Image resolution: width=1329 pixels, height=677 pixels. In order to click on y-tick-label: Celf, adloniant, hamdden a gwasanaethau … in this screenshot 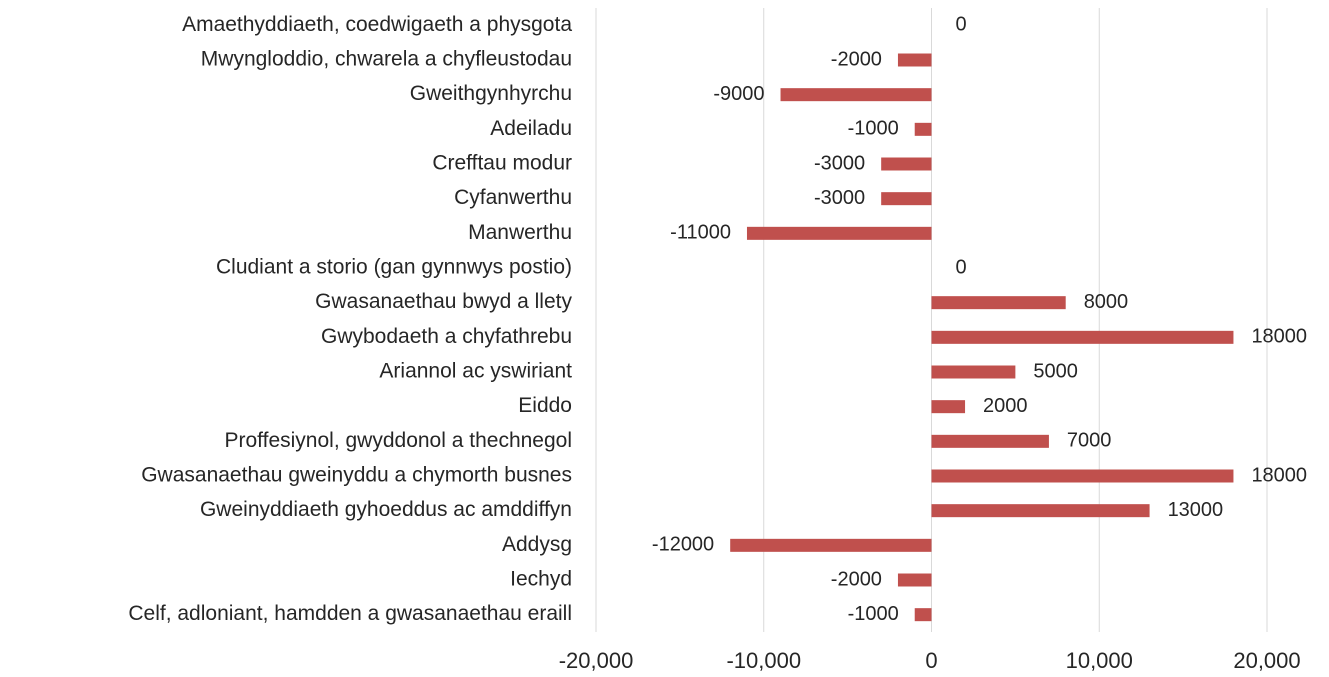, I will do `click(350, 613)`.